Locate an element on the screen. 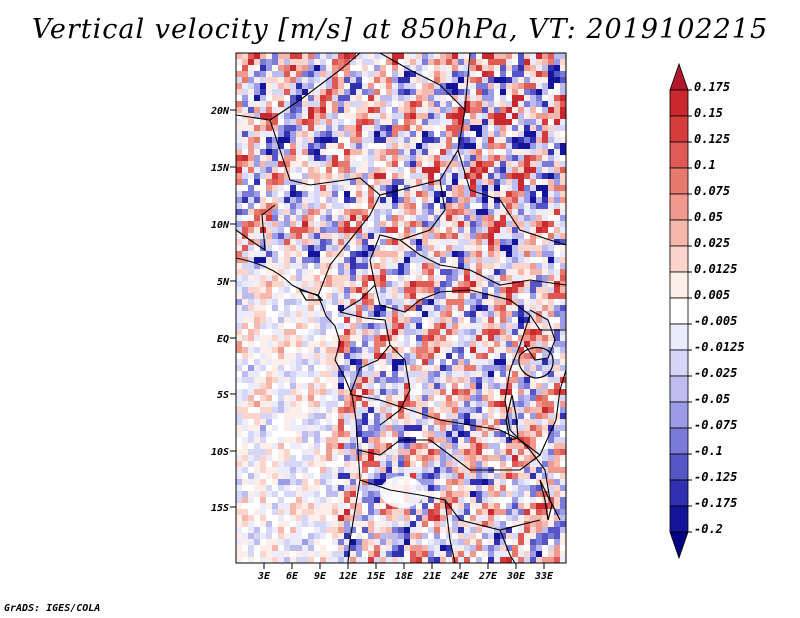 The height and width of the screenshot is (618, 800). lon-label: 27E is located at coordinates (488, 576).